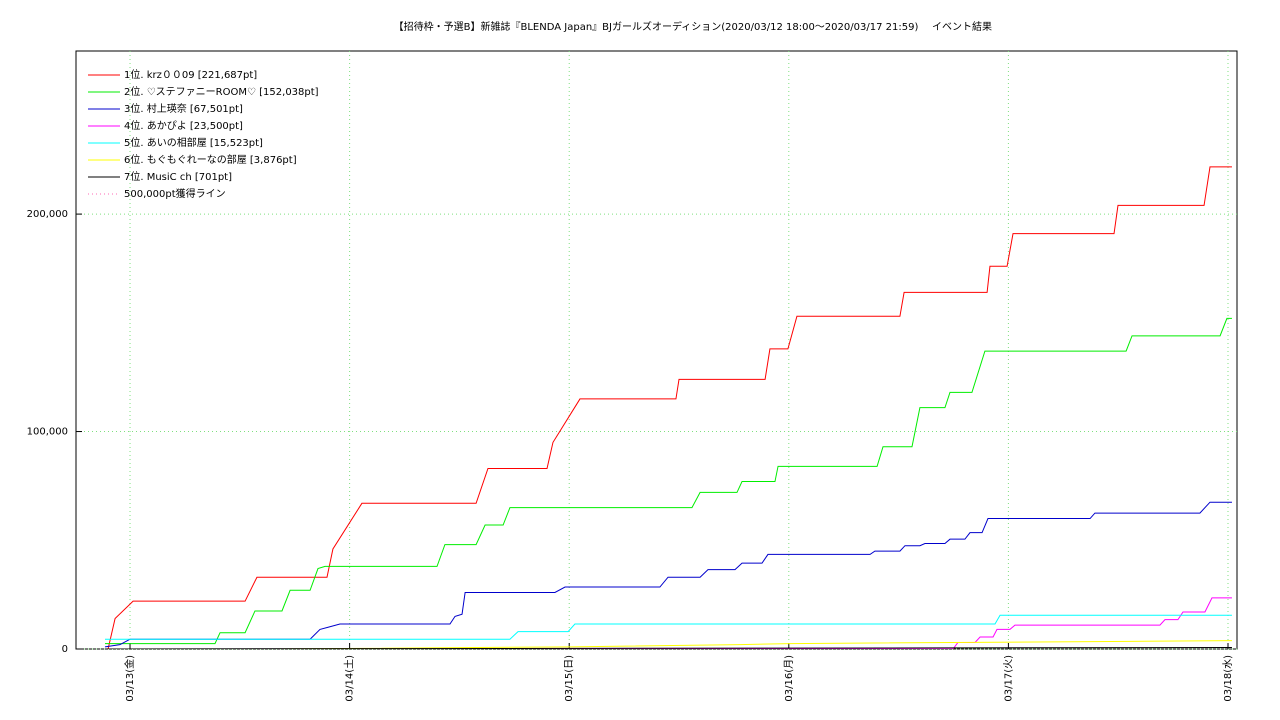 The image size is (1280, 720). I want to click on x-tick-label: 03/16(月), so click(789, 678).